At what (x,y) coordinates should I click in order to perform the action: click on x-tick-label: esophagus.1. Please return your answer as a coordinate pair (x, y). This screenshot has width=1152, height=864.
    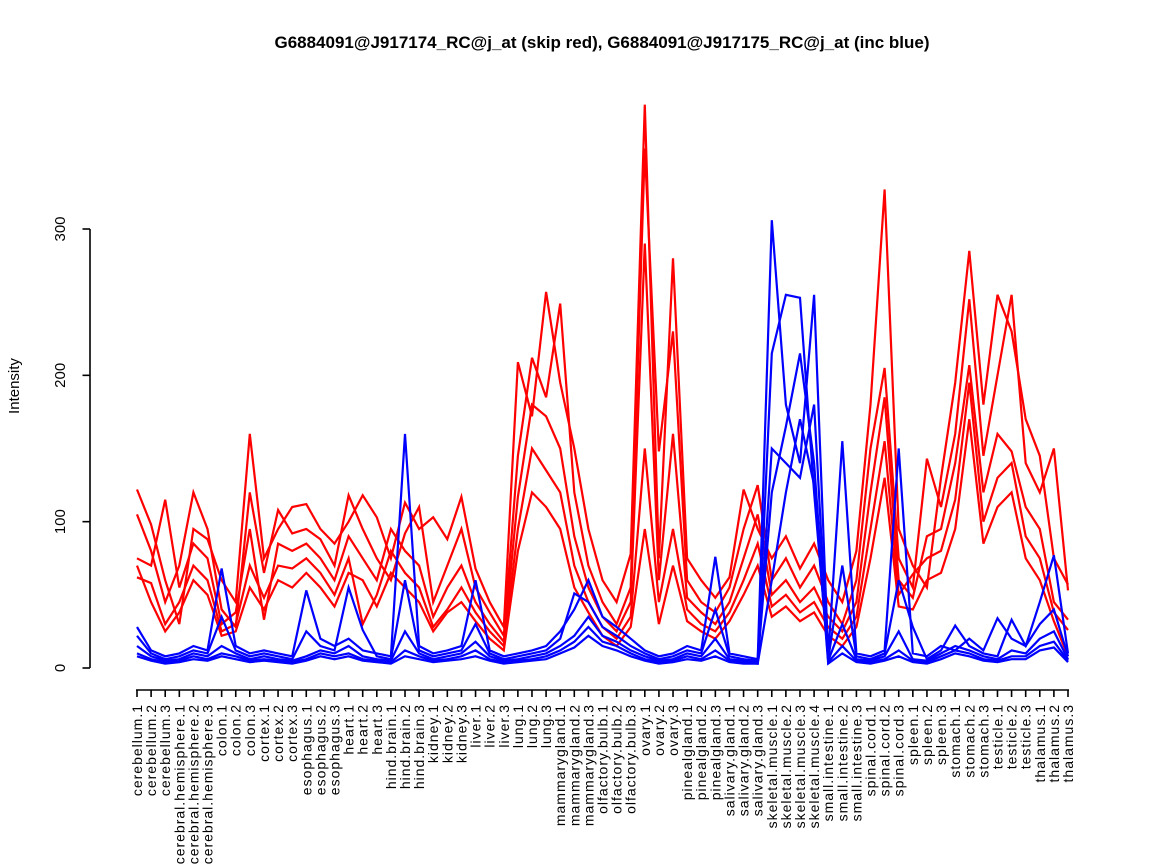
    Looking at the image, I should click on (306, 749).